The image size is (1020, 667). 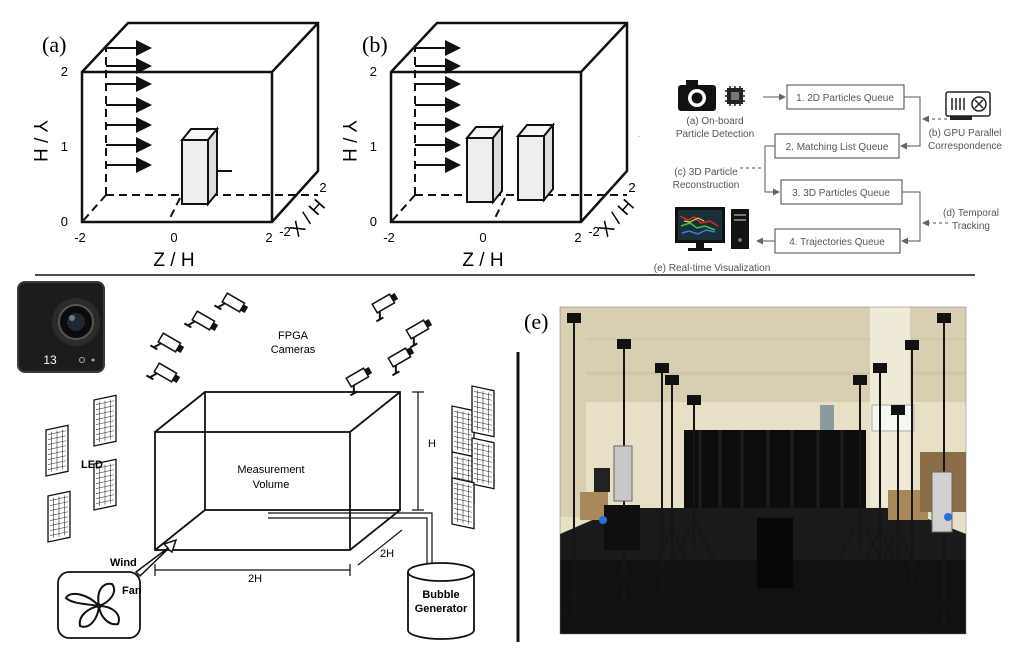 I want to click on monitor-icon, so click(x=700, y=229).